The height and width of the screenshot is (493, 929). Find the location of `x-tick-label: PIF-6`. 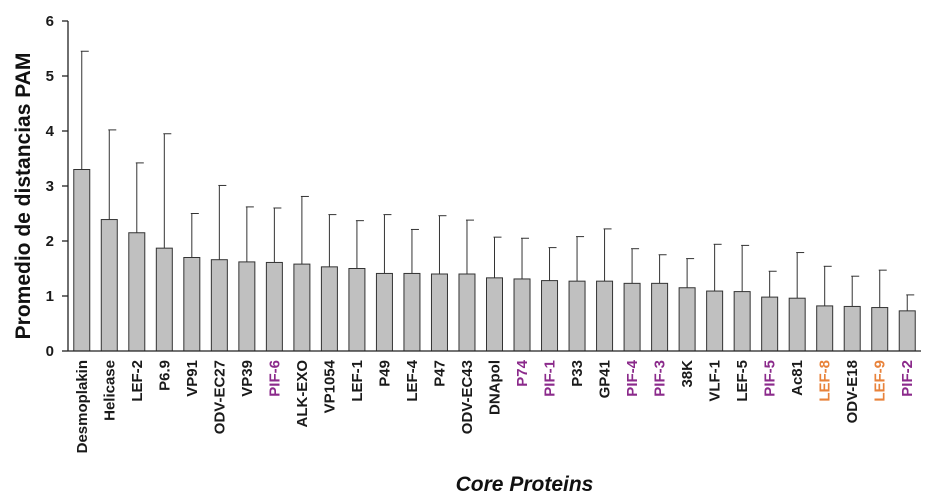

x-tick-label: PIF-6 is located at coordinates (274, 378).